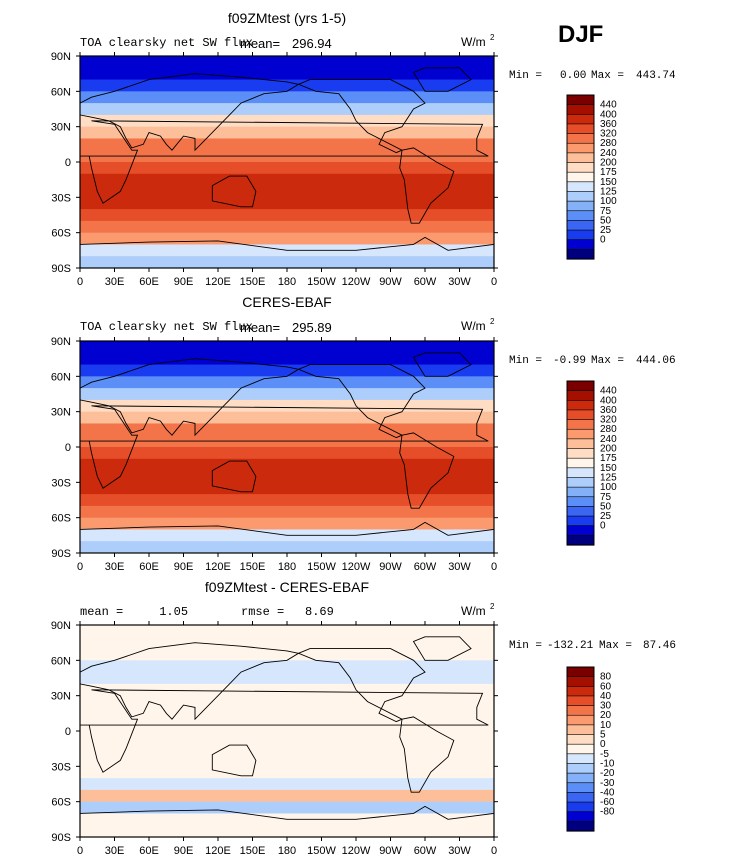  What do you see at coordinates (260, 43) in the screenshot?
I see `panel-mean-label: mean=` at bounding box center [260, 43].